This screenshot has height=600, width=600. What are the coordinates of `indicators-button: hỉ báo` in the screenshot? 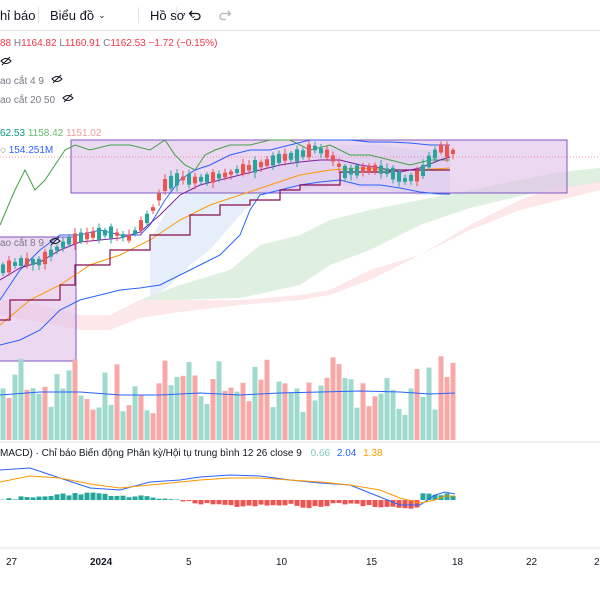 It's located at (17, 15).